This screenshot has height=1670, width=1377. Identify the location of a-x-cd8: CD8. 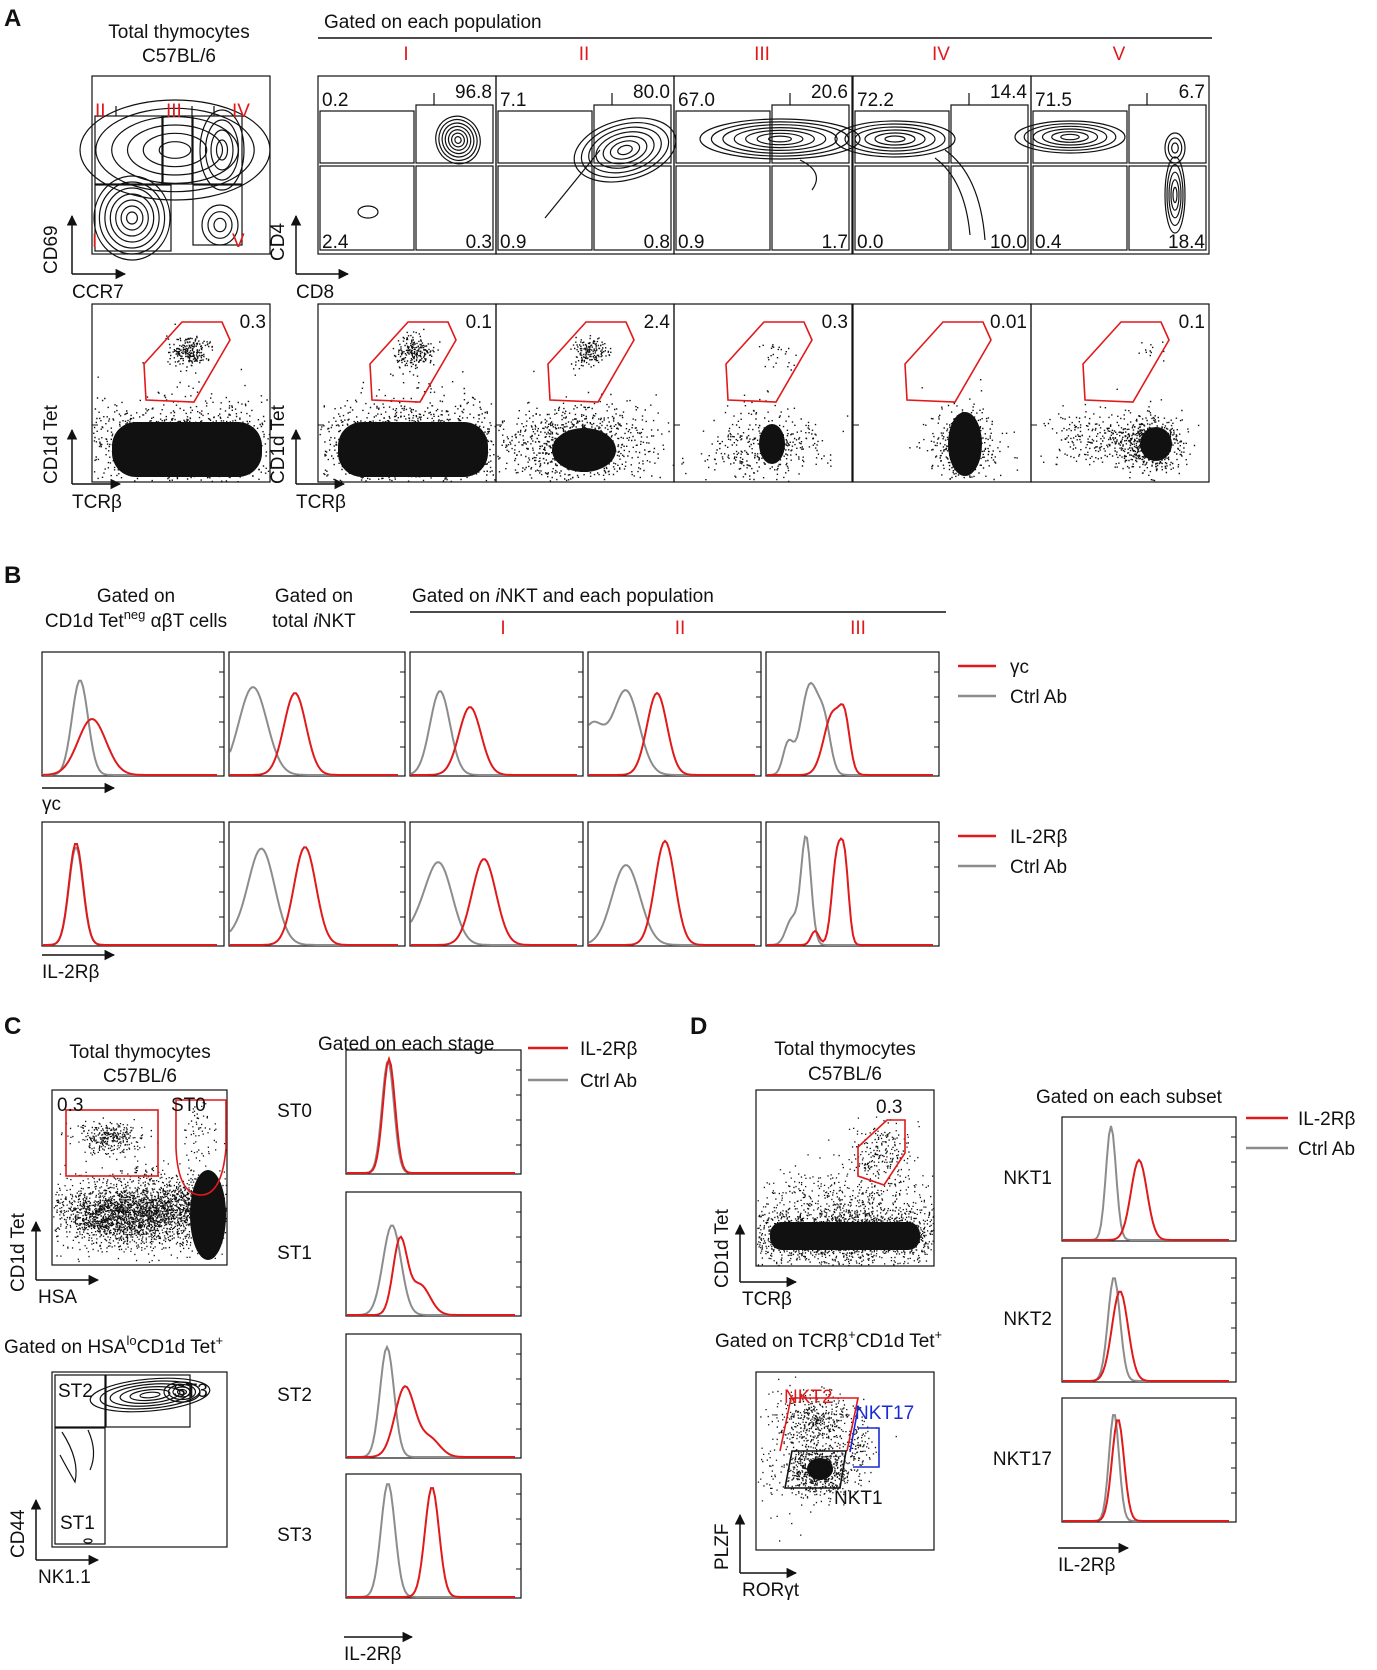
(315, 292).